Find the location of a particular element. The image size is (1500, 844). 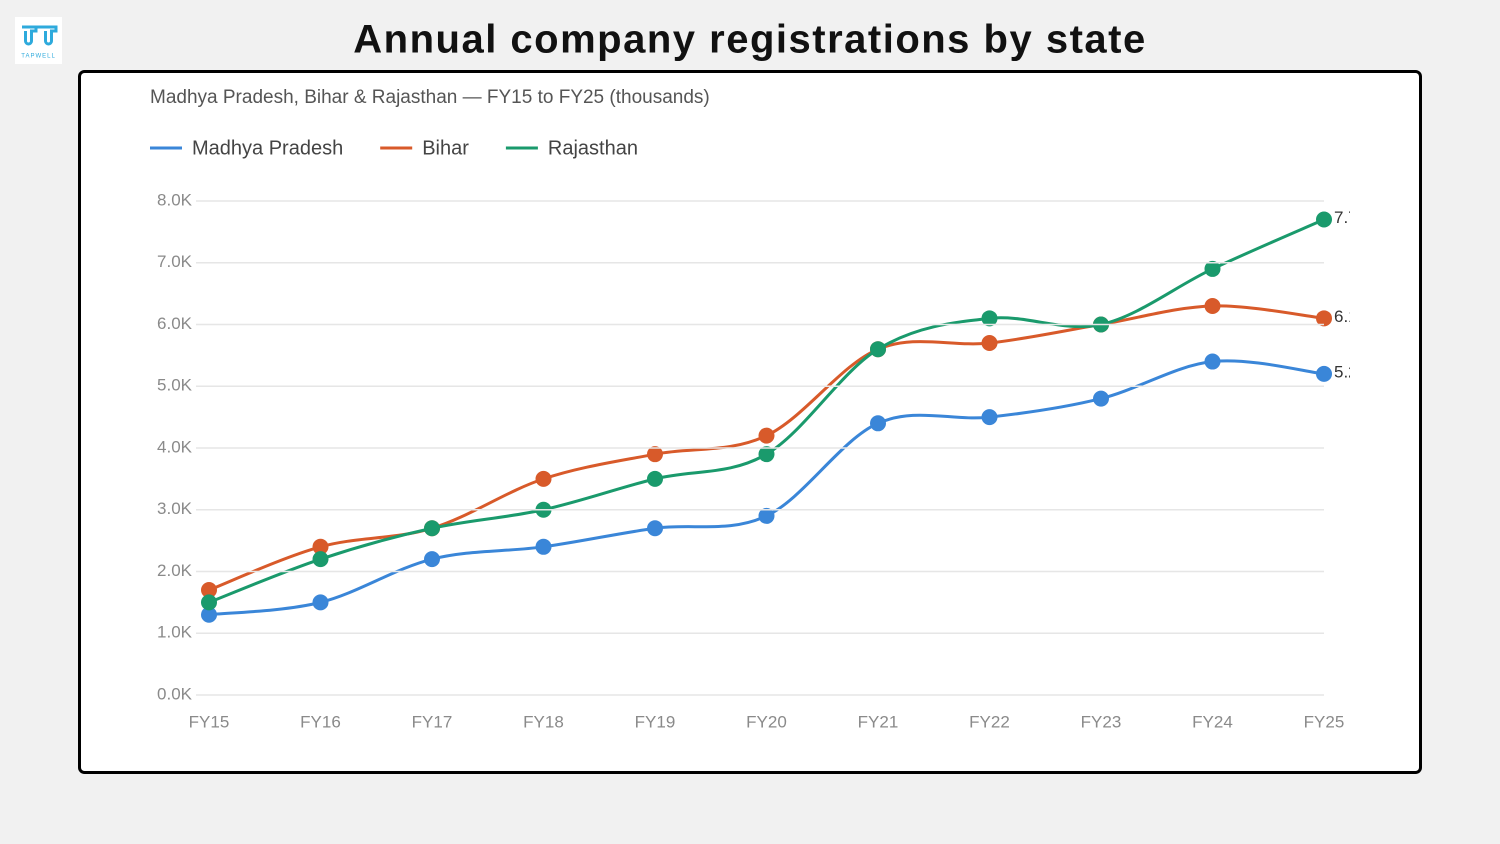

x-tick-label: FY19 is located at coordinates (655, 721).